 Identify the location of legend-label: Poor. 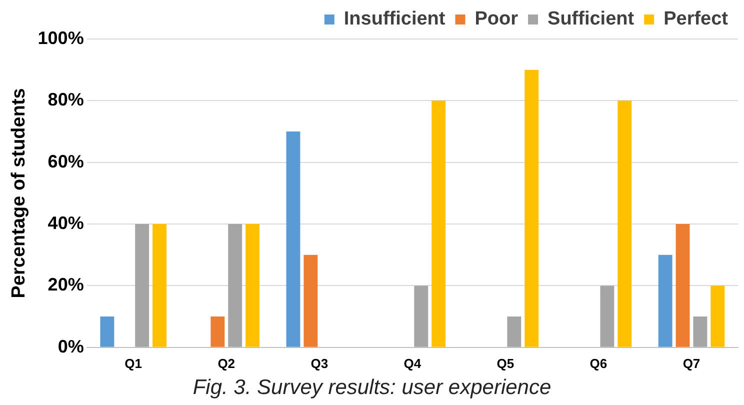
(496, 19).